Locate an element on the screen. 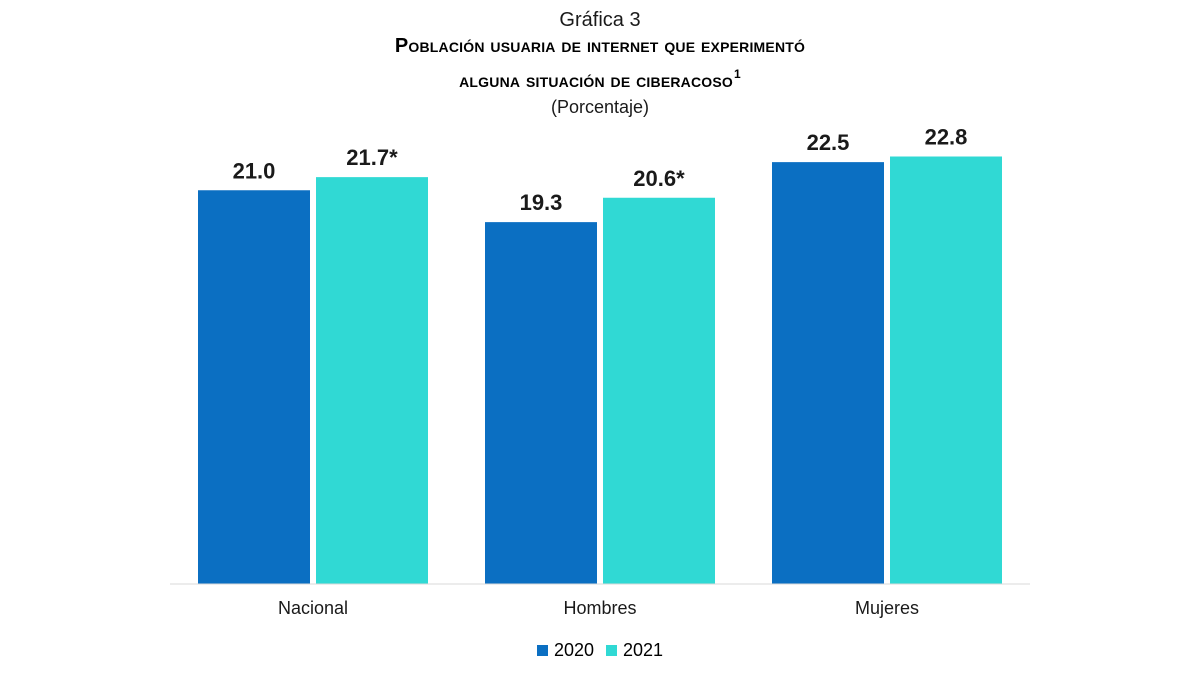  legend-item-2020: 2020 is located at coordinates (565, 650).